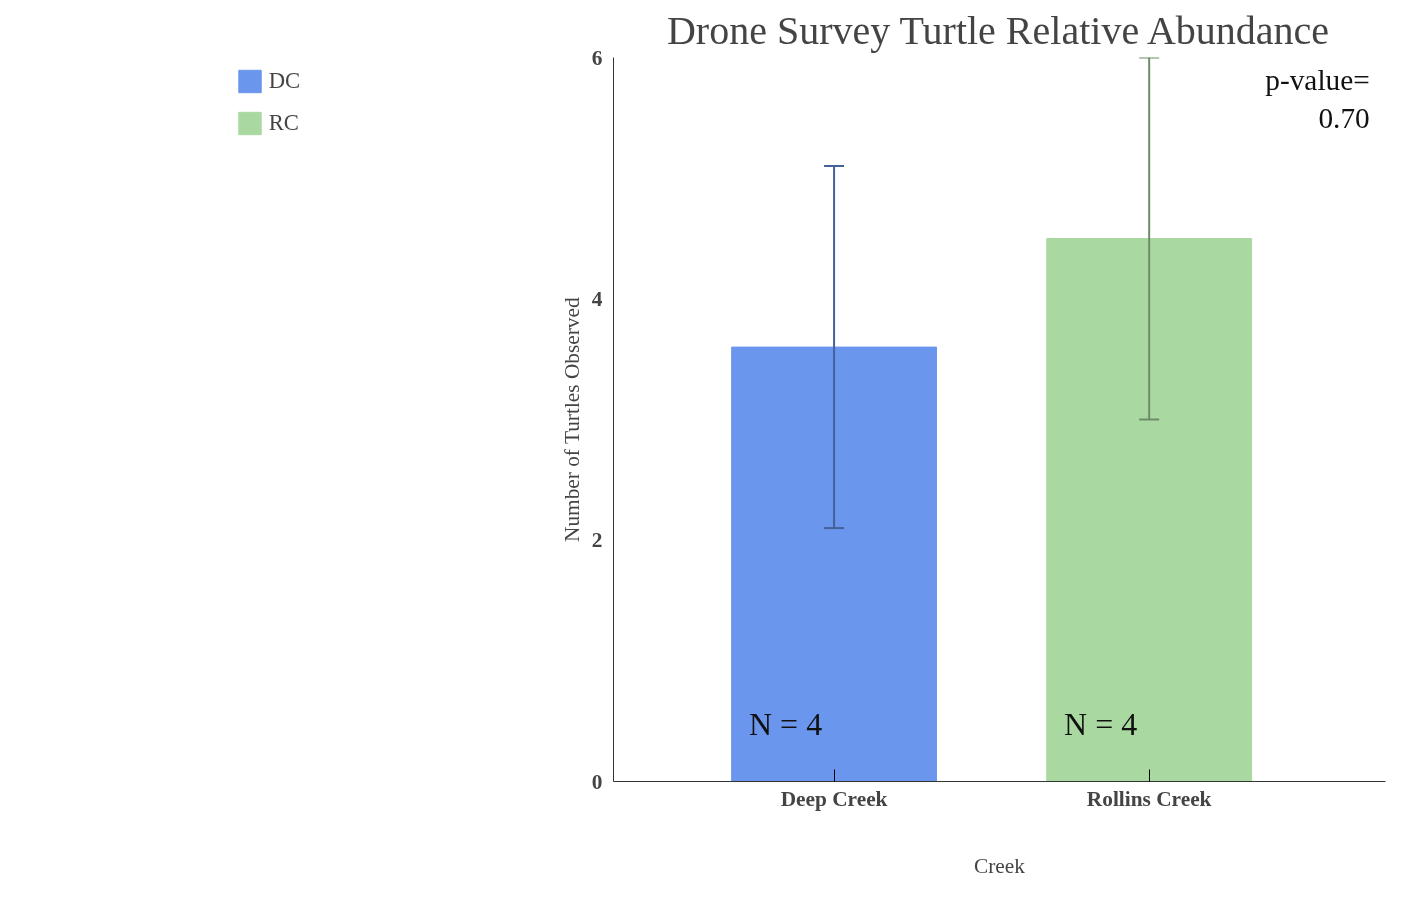 This screenshot has width=1420, height=915. I want to click on x-tick-label: Deep Creek, so click(834, 798).